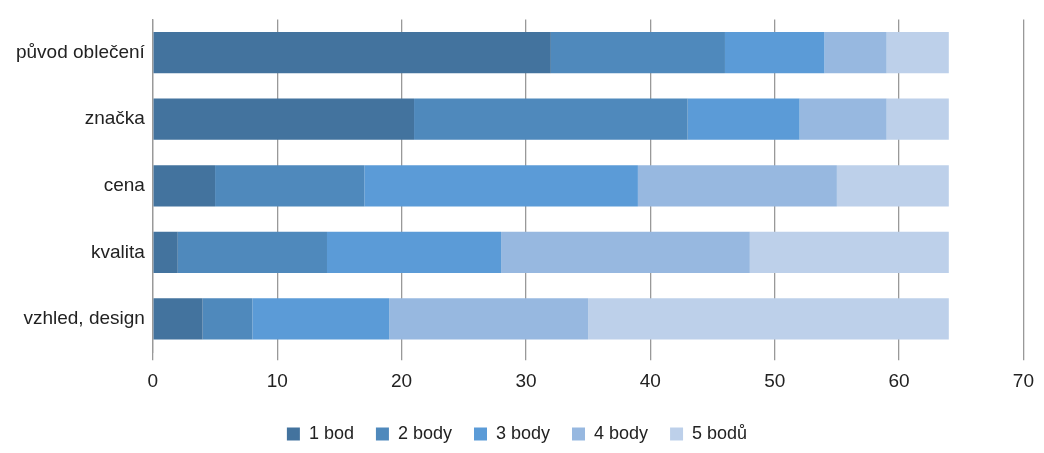 The image size is (1044, 453). I want to click on y-tick-label: původ oblečení, so click(80, 51).